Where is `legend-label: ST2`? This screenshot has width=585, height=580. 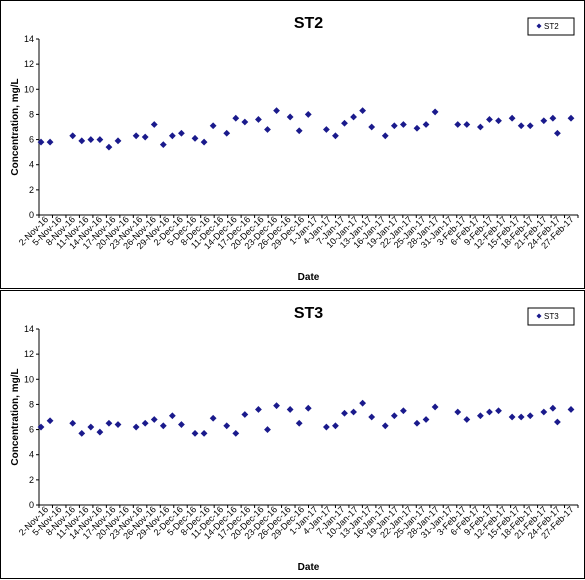 legend-label: ST2 is located at coordinates (551, 26).